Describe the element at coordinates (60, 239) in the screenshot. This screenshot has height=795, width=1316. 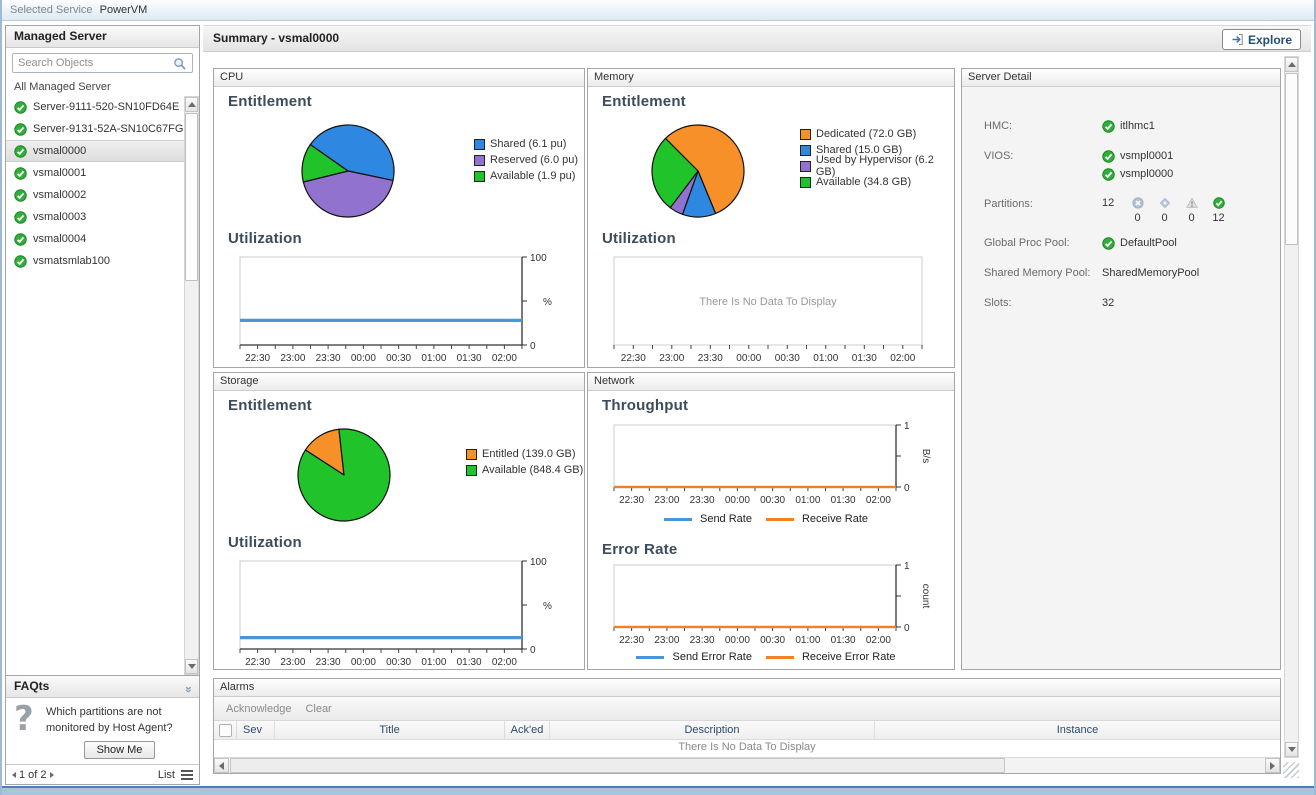
I see `server-name: vsmal0004` at that location.